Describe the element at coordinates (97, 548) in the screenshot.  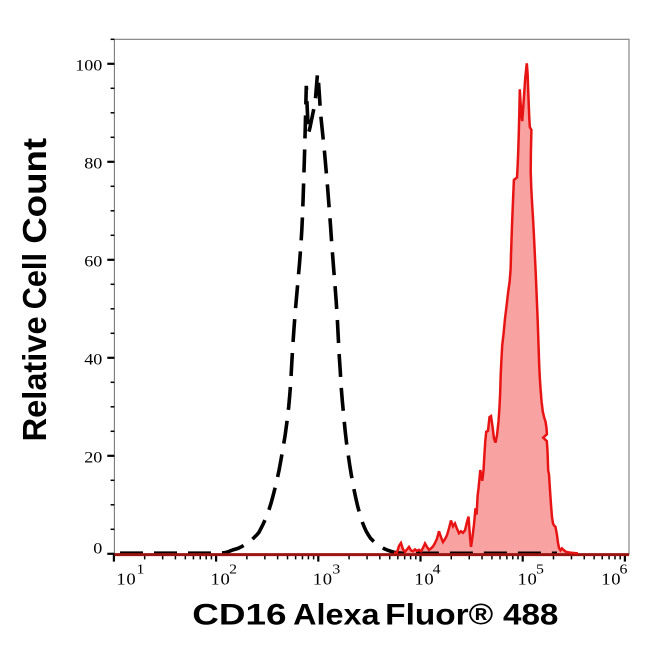
I see `svg-text: 0` at that location.